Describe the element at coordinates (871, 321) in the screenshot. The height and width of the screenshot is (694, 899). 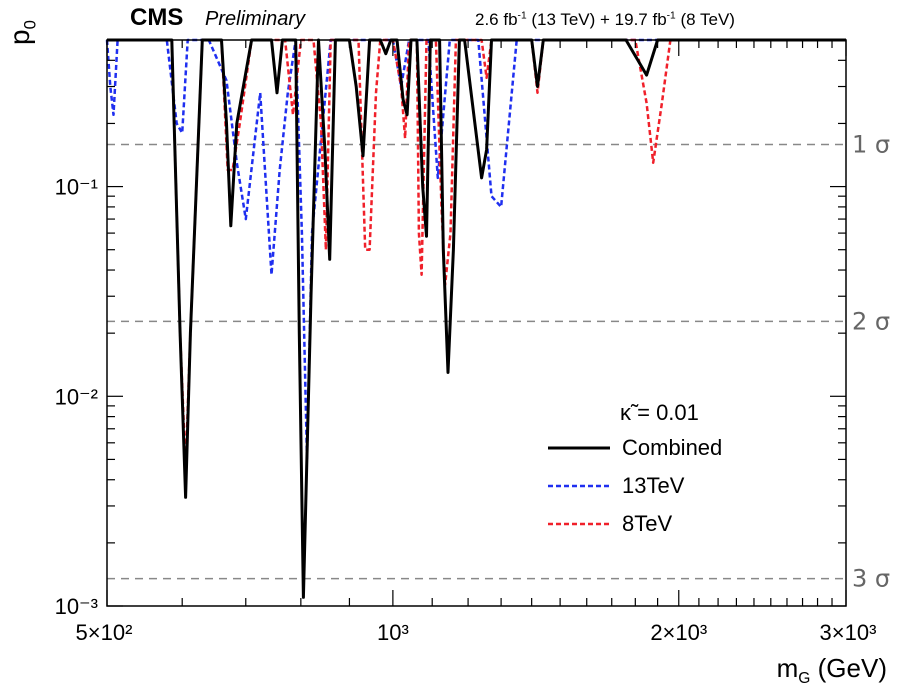
I see `sigma-label-2: 2 σ` at that location.